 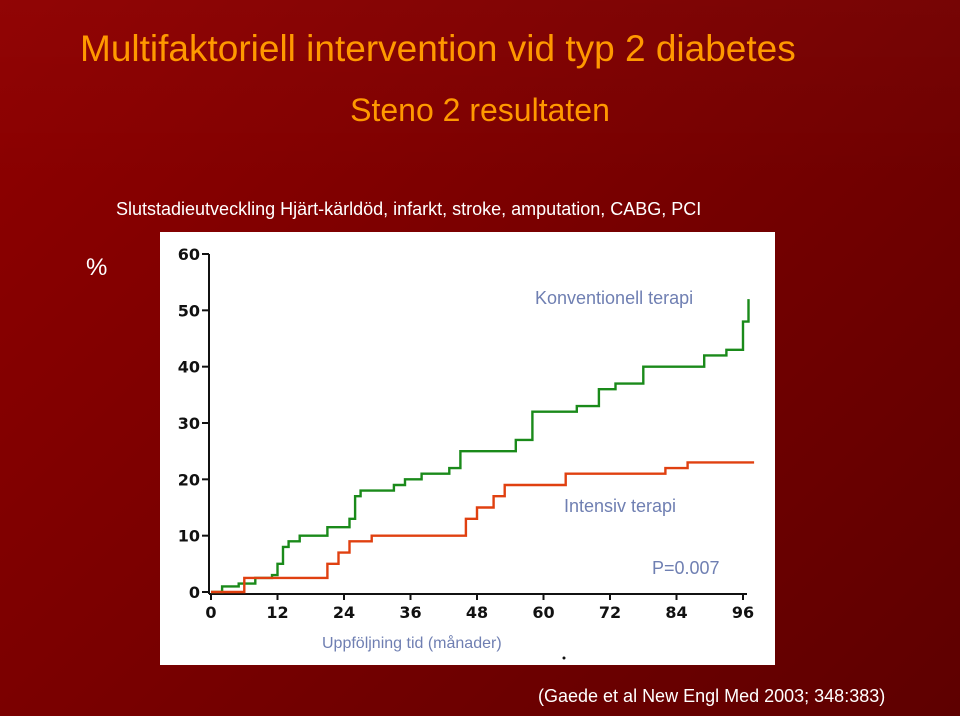 I want to click on x-tick-label: 12, so click(x=277, y=612).